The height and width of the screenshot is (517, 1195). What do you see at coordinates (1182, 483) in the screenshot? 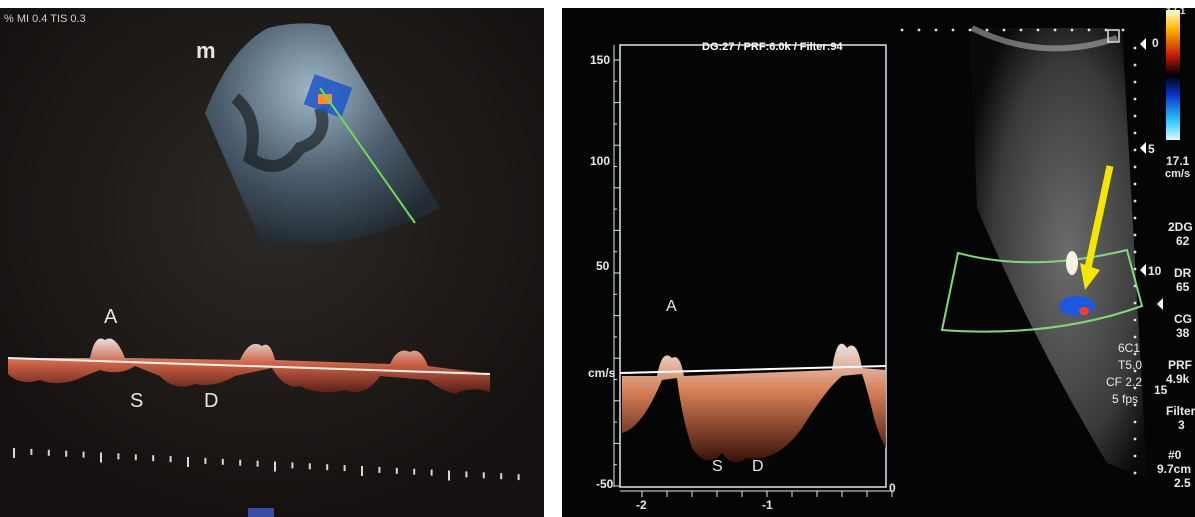
I see `param-freq: 2.5` at bounding box center [1182, 483].